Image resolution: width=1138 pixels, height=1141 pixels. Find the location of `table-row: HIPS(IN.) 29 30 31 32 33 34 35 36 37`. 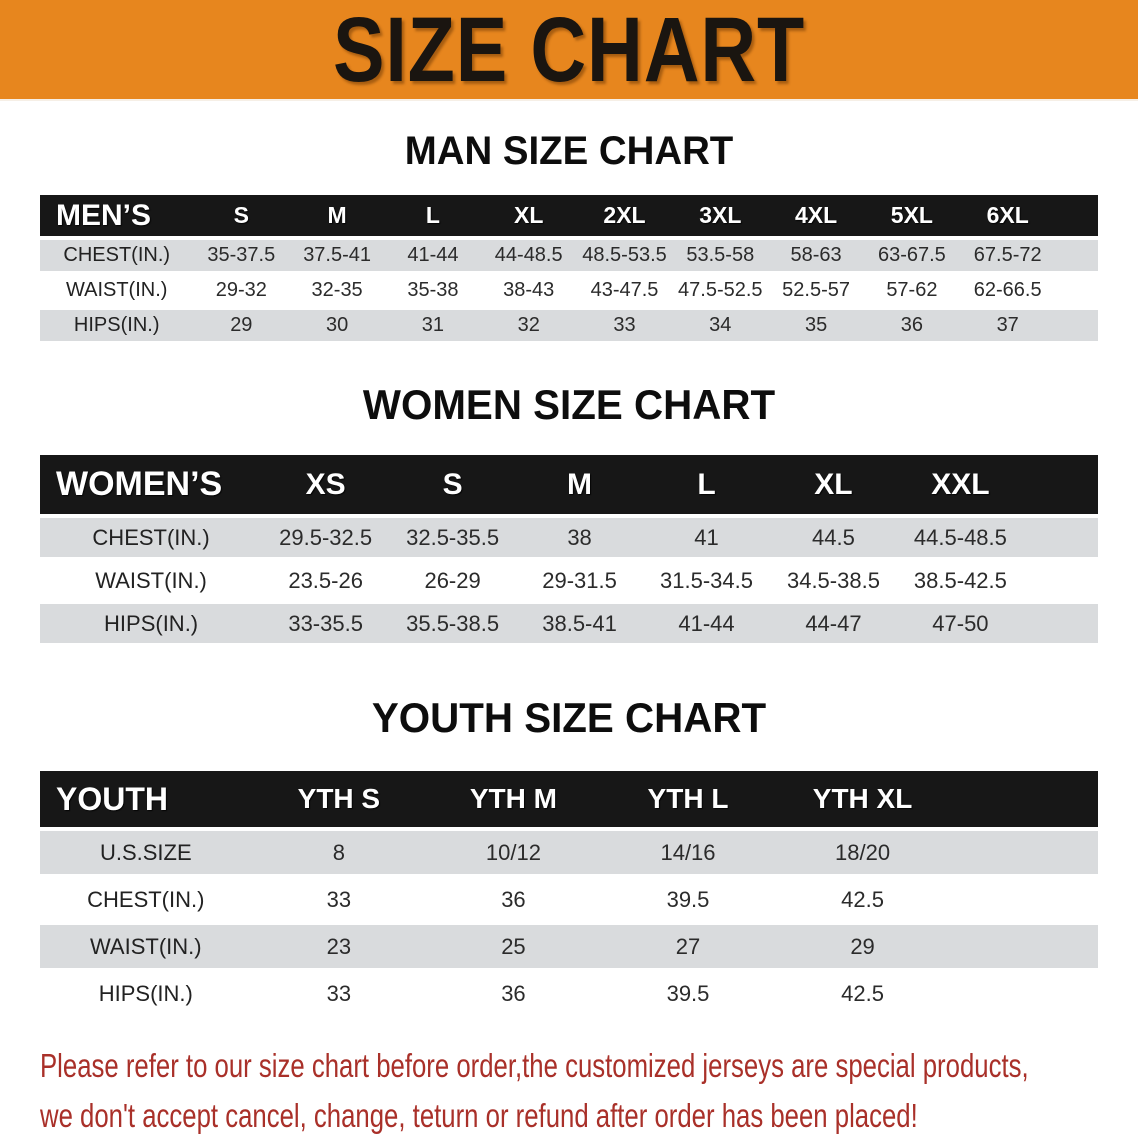

table-row: HIPS(IN.) 29 30 31 32 33 34 35 36 37 is located at coordinates (569, 327).